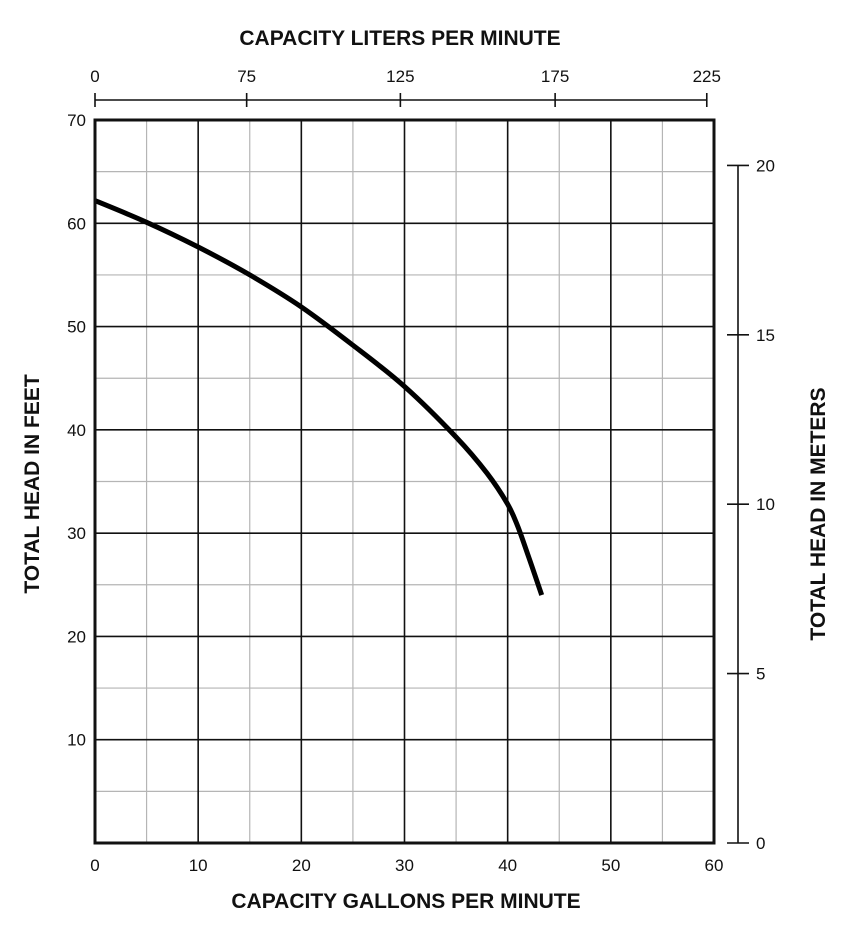 The width and height of the screenshot is (850, 935). Describe the element at coordinates (760, 843) in the screenshot. I see `right-tick-label: 0` at that location.